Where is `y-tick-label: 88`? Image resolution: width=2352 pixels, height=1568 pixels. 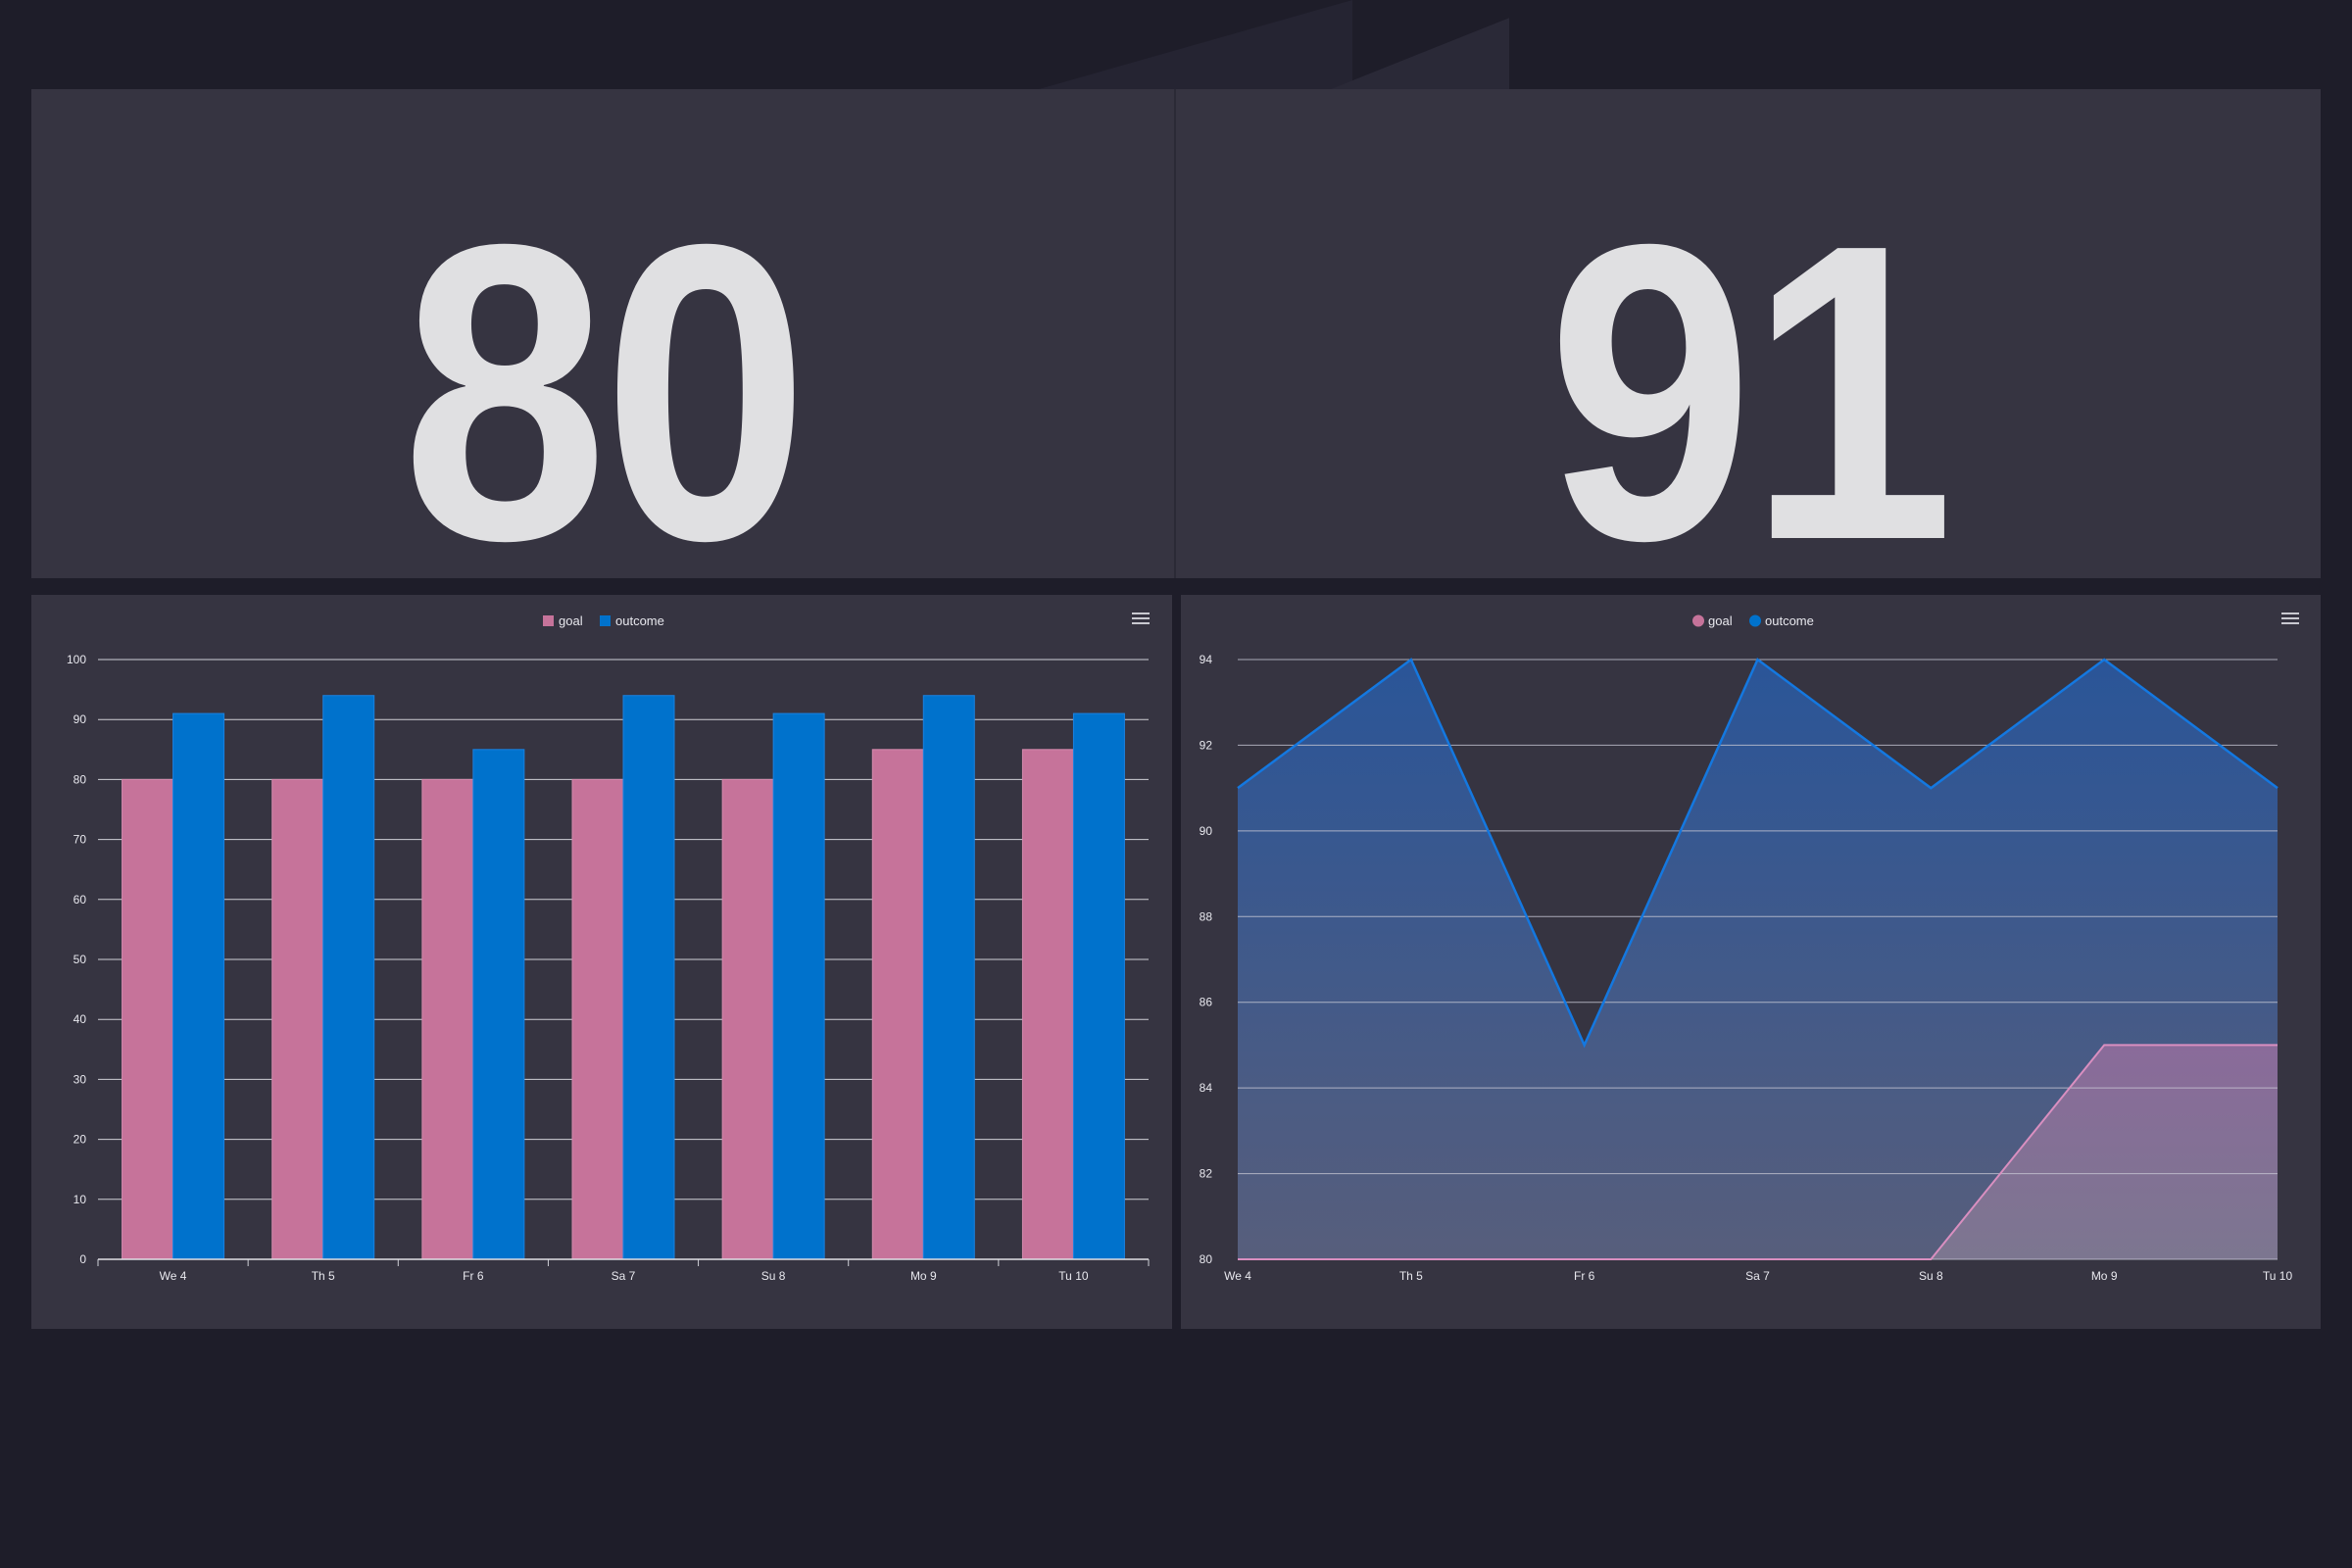 y-tick-label: 88 is located at coordinates (1206, 916).